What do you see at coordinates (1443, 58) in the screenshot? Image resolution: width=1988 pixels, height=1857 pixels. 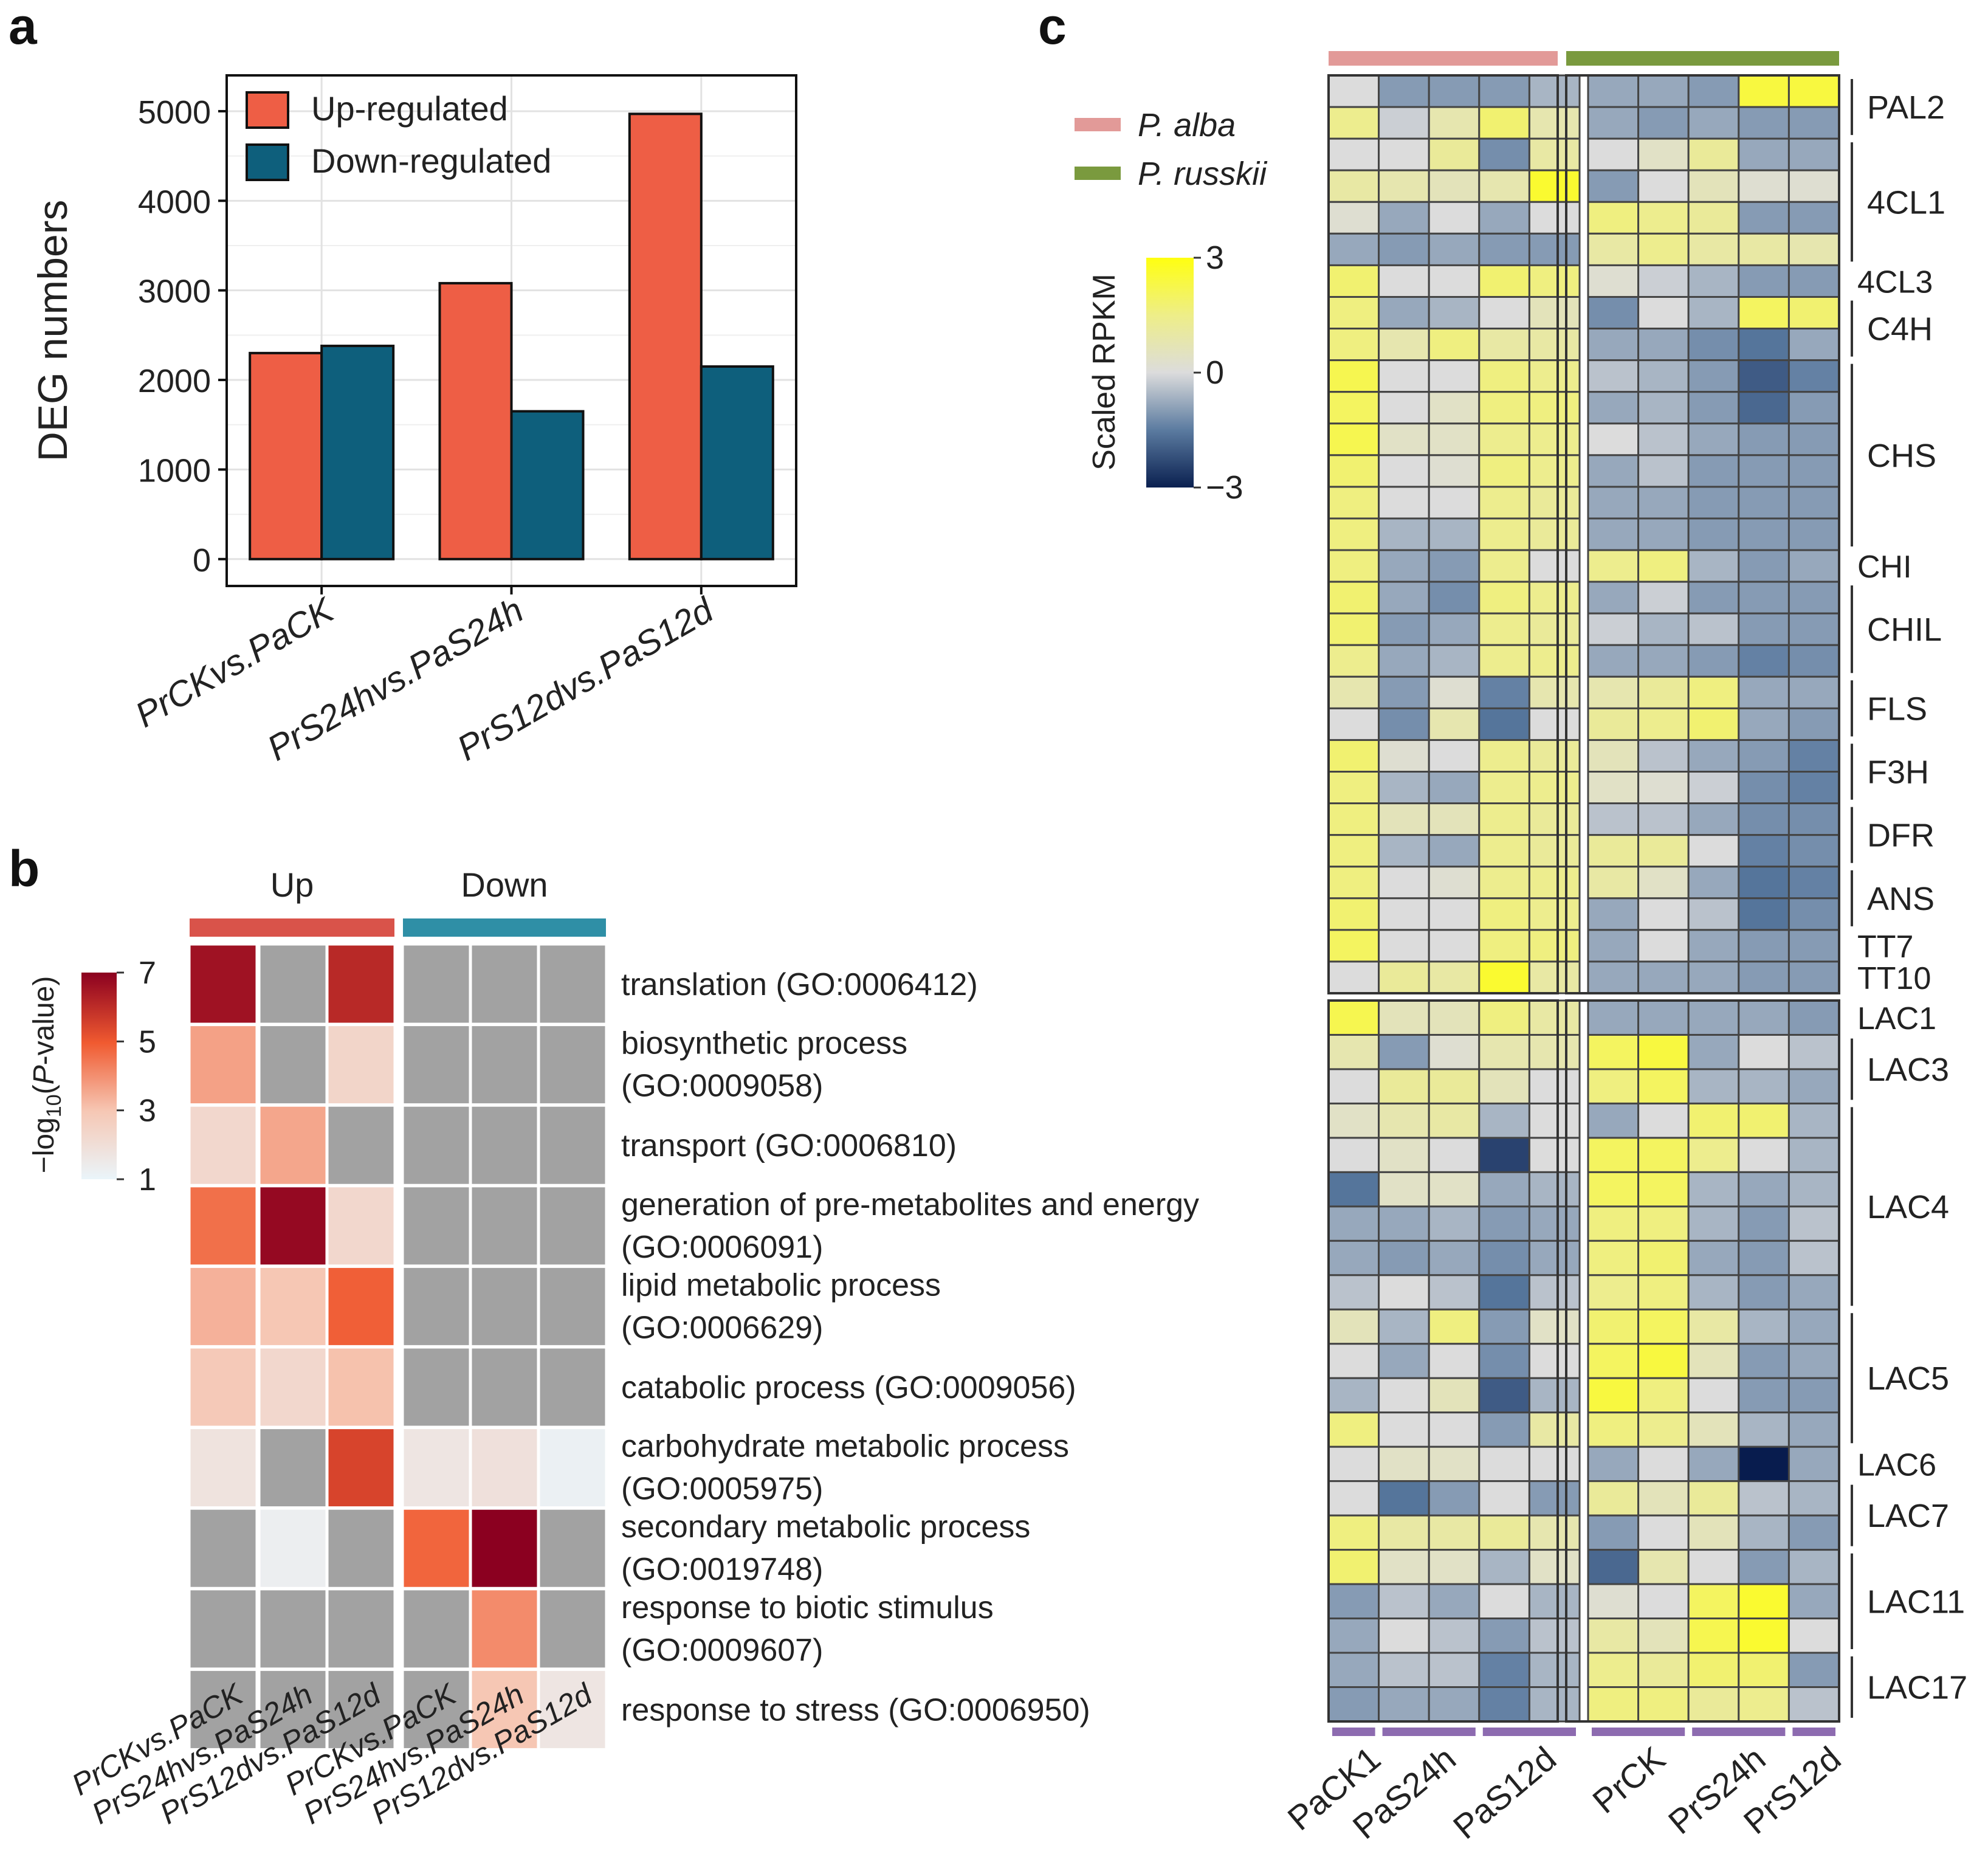 I see `species-bar-alba` at bounding box center [1443, 58].